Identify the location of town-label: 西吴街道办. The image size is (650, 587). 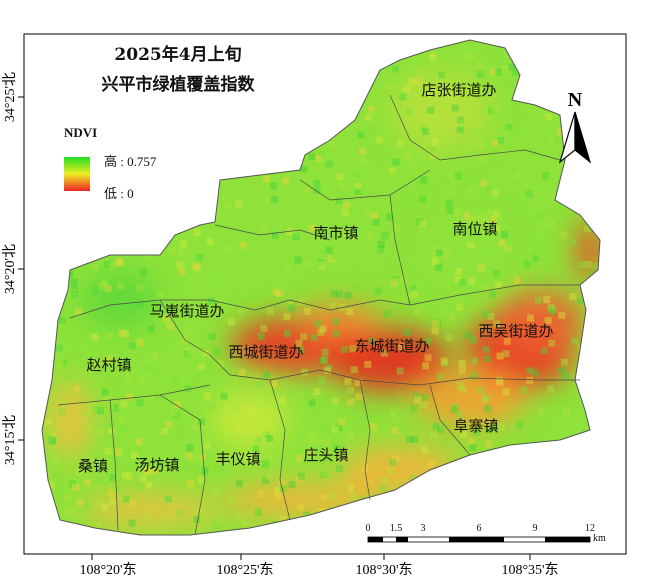
(515, 331).